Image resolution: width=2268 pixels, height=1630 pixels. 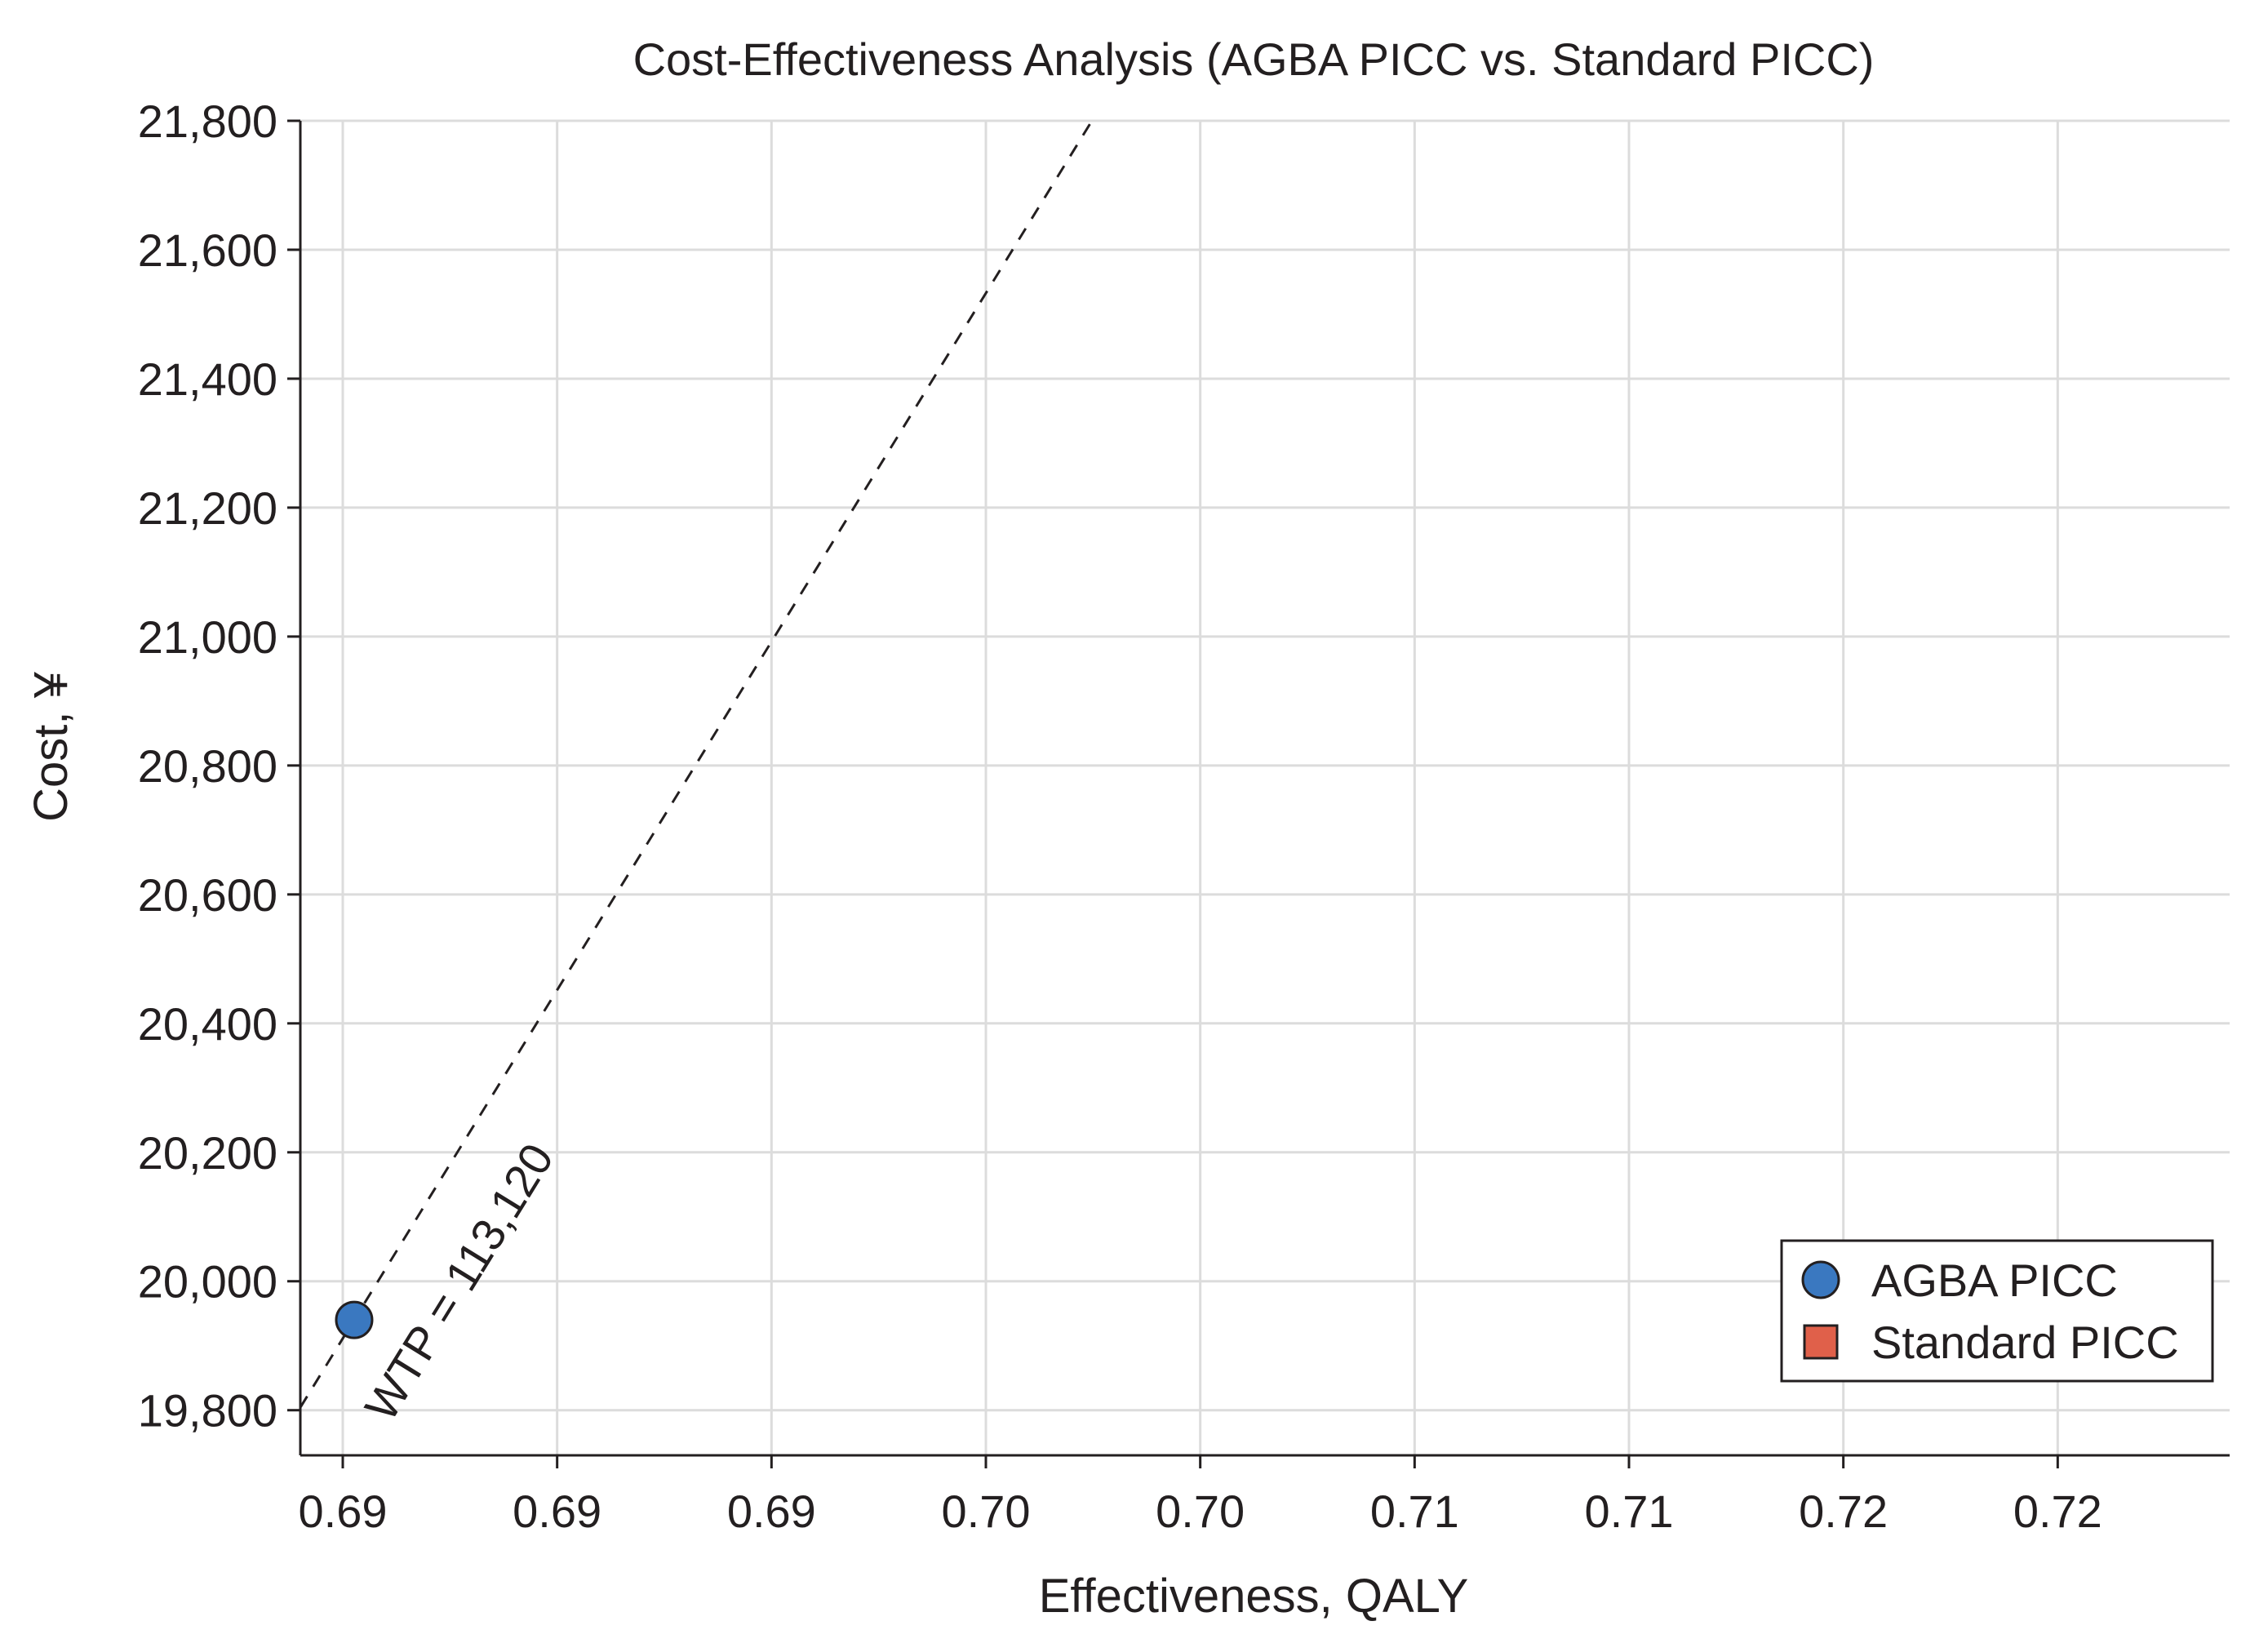 What do you see at coordinates (207, 508) in the screenshot?
I see `y-tick-label: 21,200` at bounding box center [207, 508].